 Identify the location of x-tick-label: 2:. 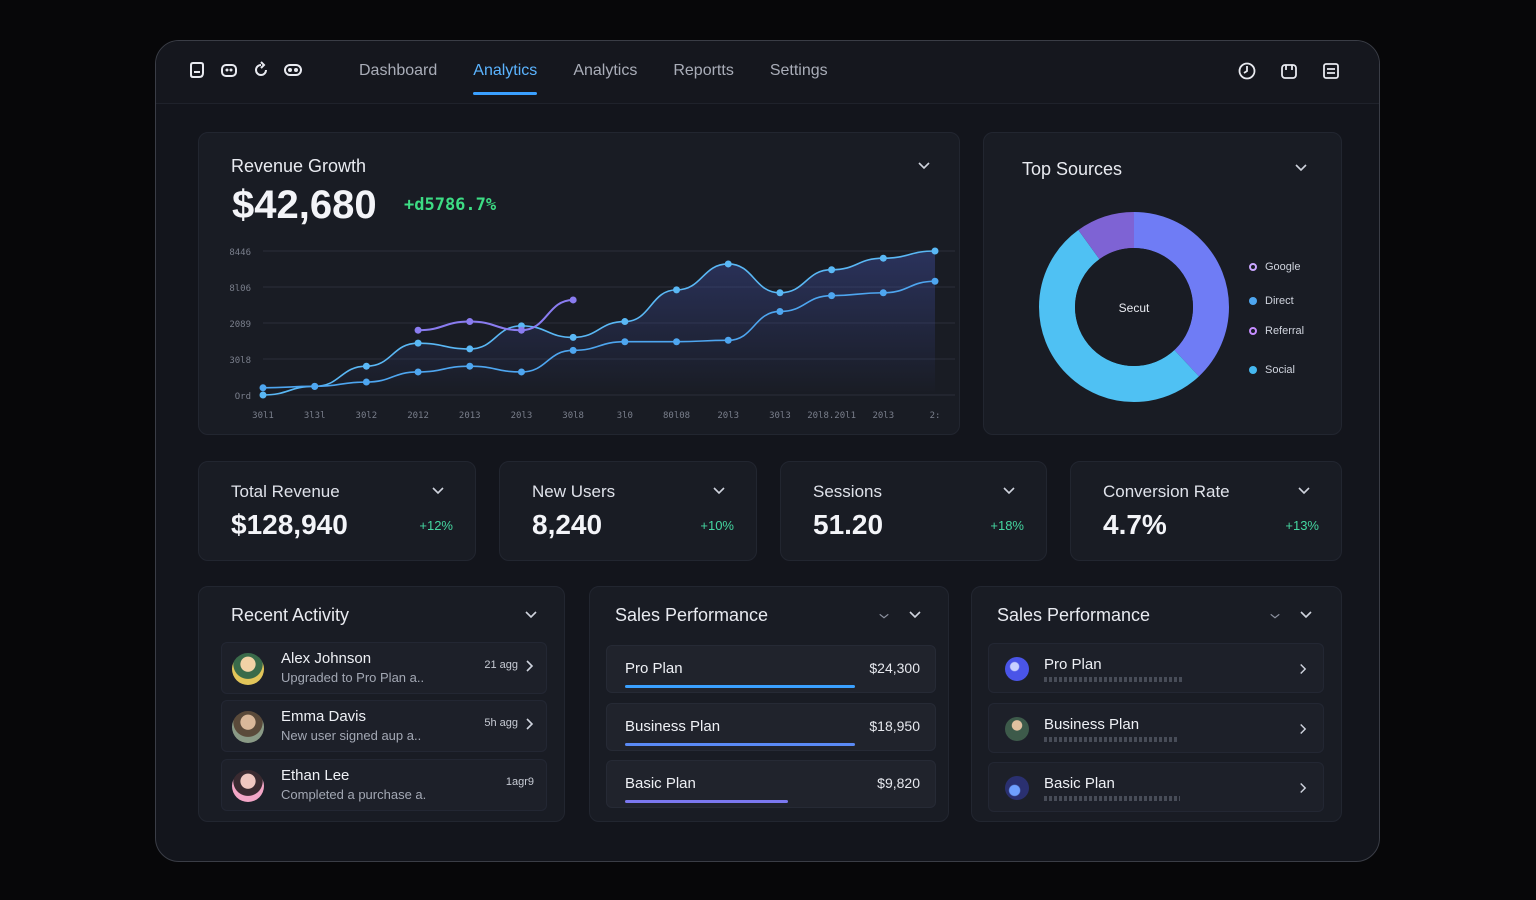
(935, 416).